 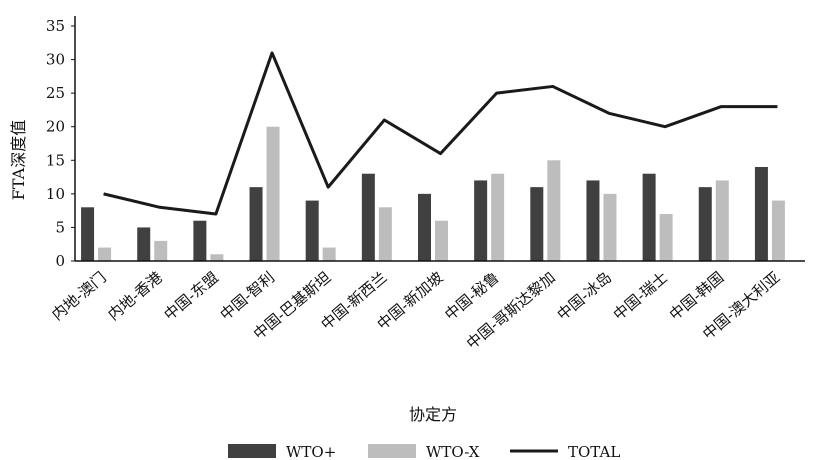 What do you see at coordinates (60, 143) in the screenshot?
I see `y-tick-labels: 0 5 10 15 20 25 30 35` at bounding box center [60, 143].